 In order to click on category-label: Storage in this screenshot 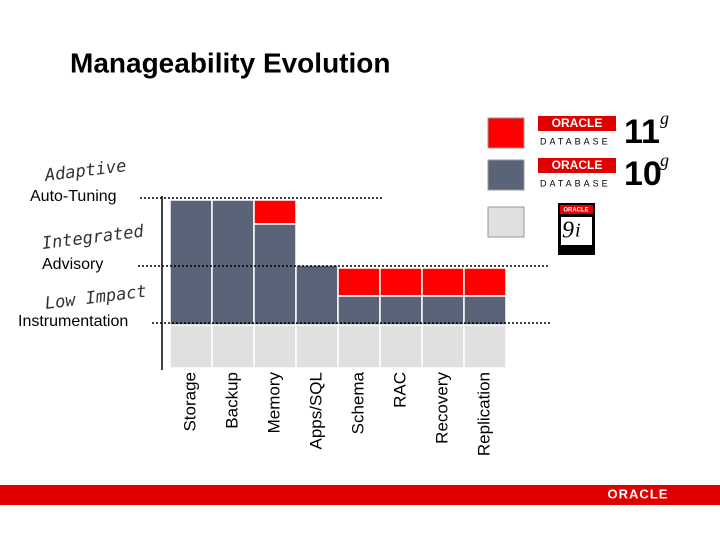, I will do `click(189, 402)`.